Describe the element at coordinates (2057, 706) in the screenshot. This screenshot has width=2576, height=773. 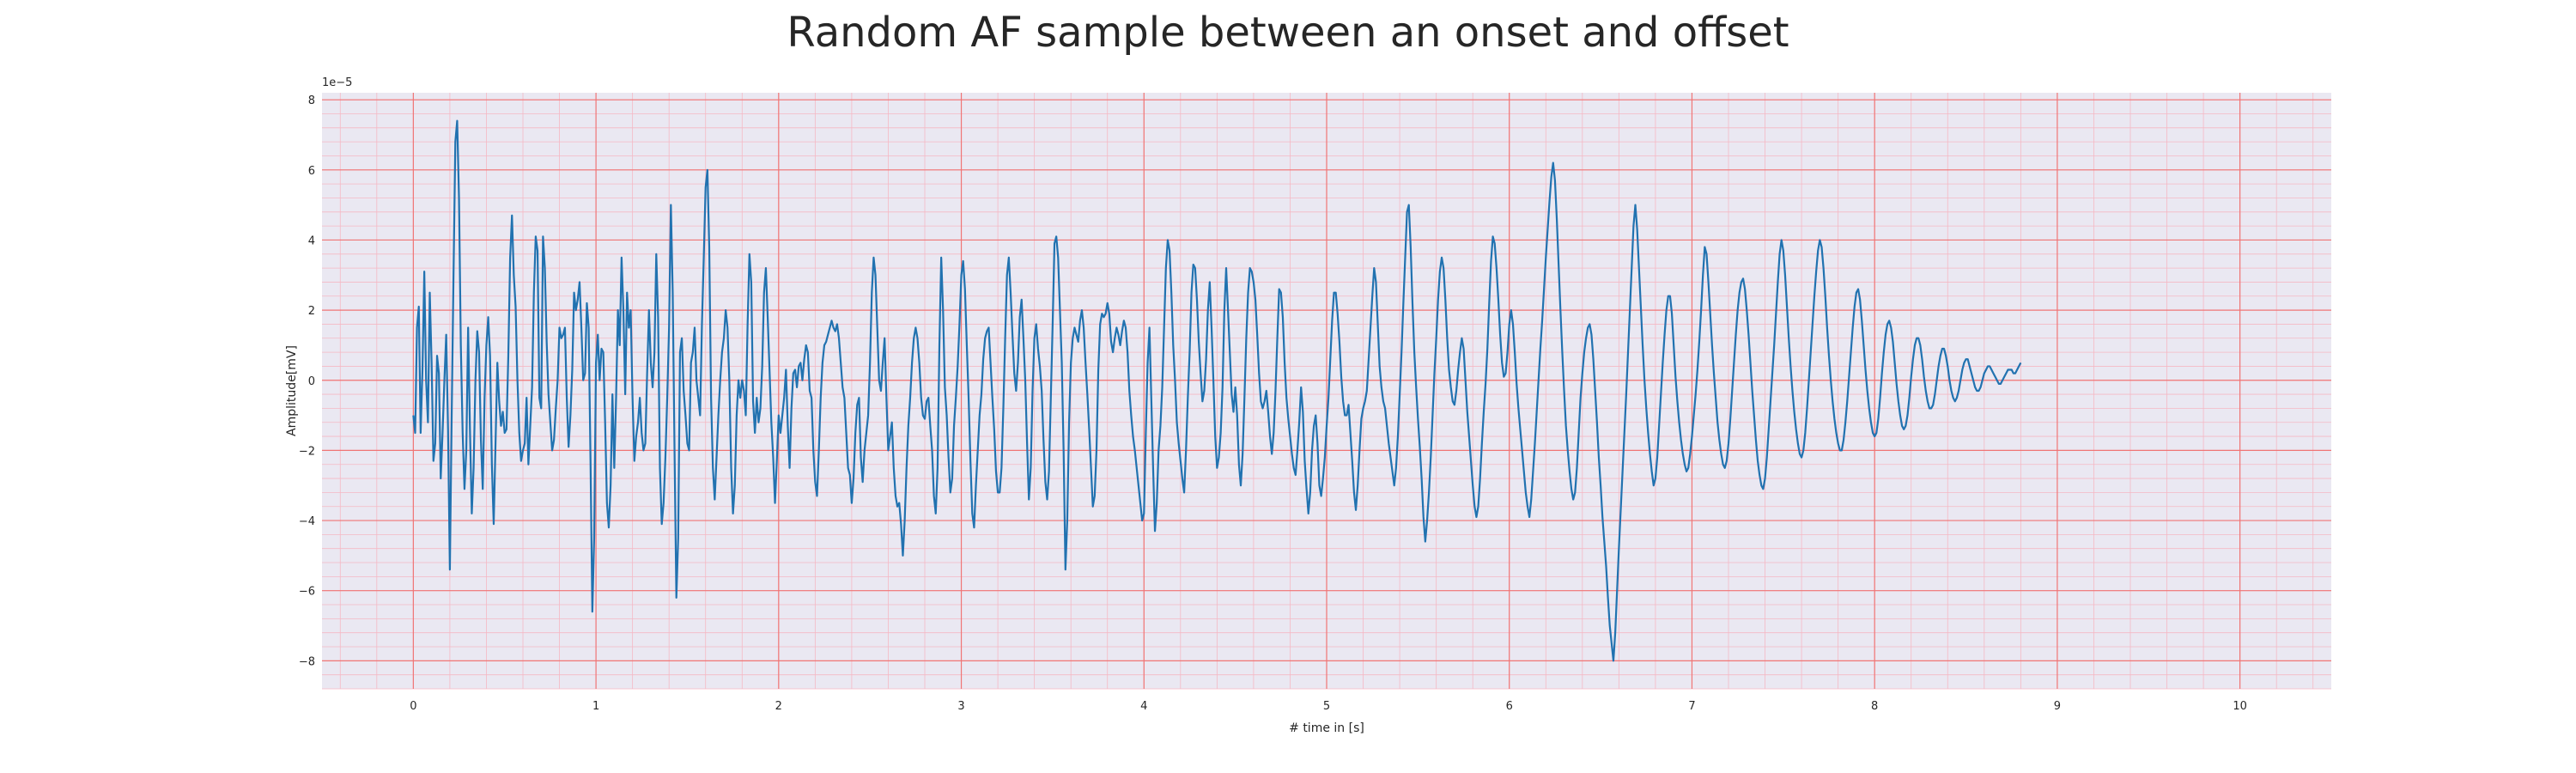
I see `x-tick-label: 9` at that location.